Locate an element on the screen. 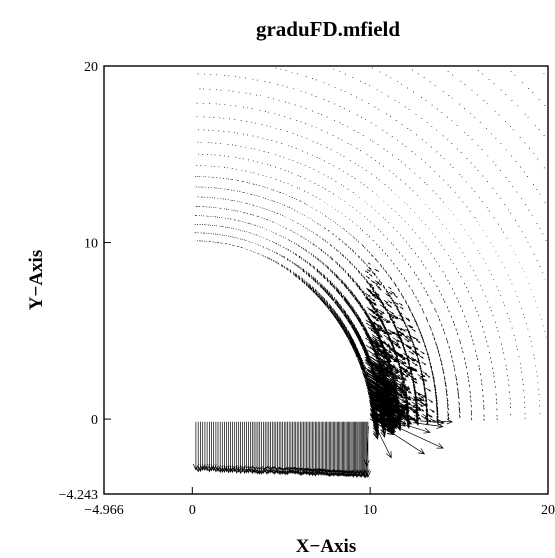  x-tick-label: 10 is located at coordinates (370, 510).